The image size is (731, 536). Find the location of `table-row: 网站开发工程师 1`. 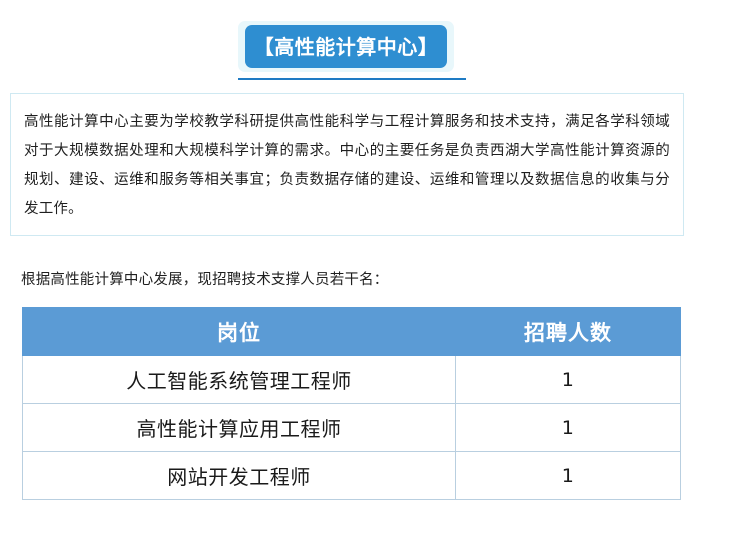

table-row: 网站开发工程师 1 is located at coordinates (351, 475).